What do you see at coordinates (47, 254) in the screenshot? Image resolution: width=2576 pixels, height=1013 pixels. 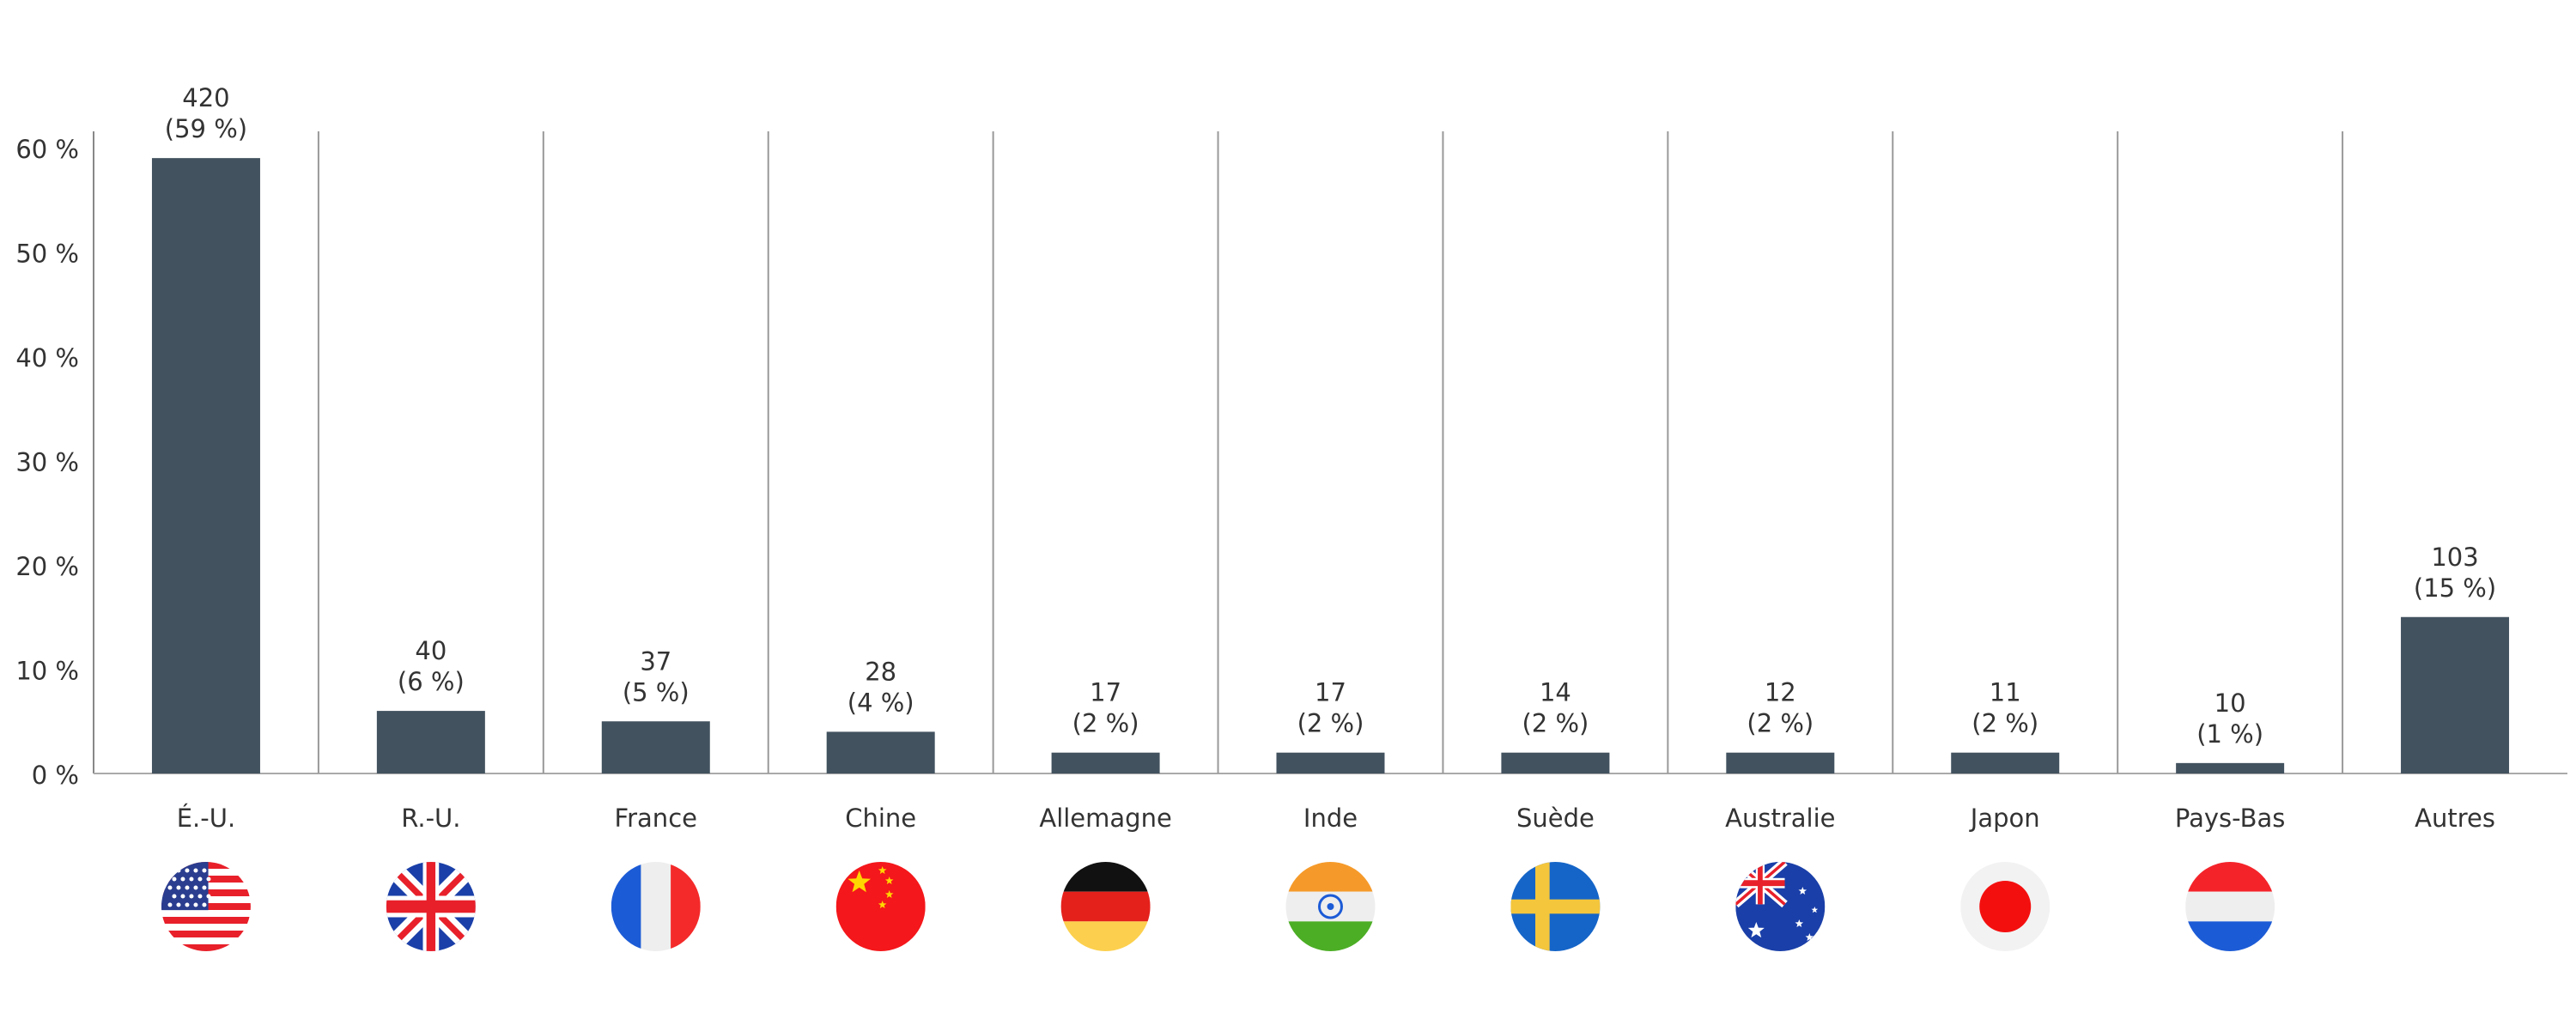 I see `y-tick-label: 50 %` at bounding box center [47, 254].